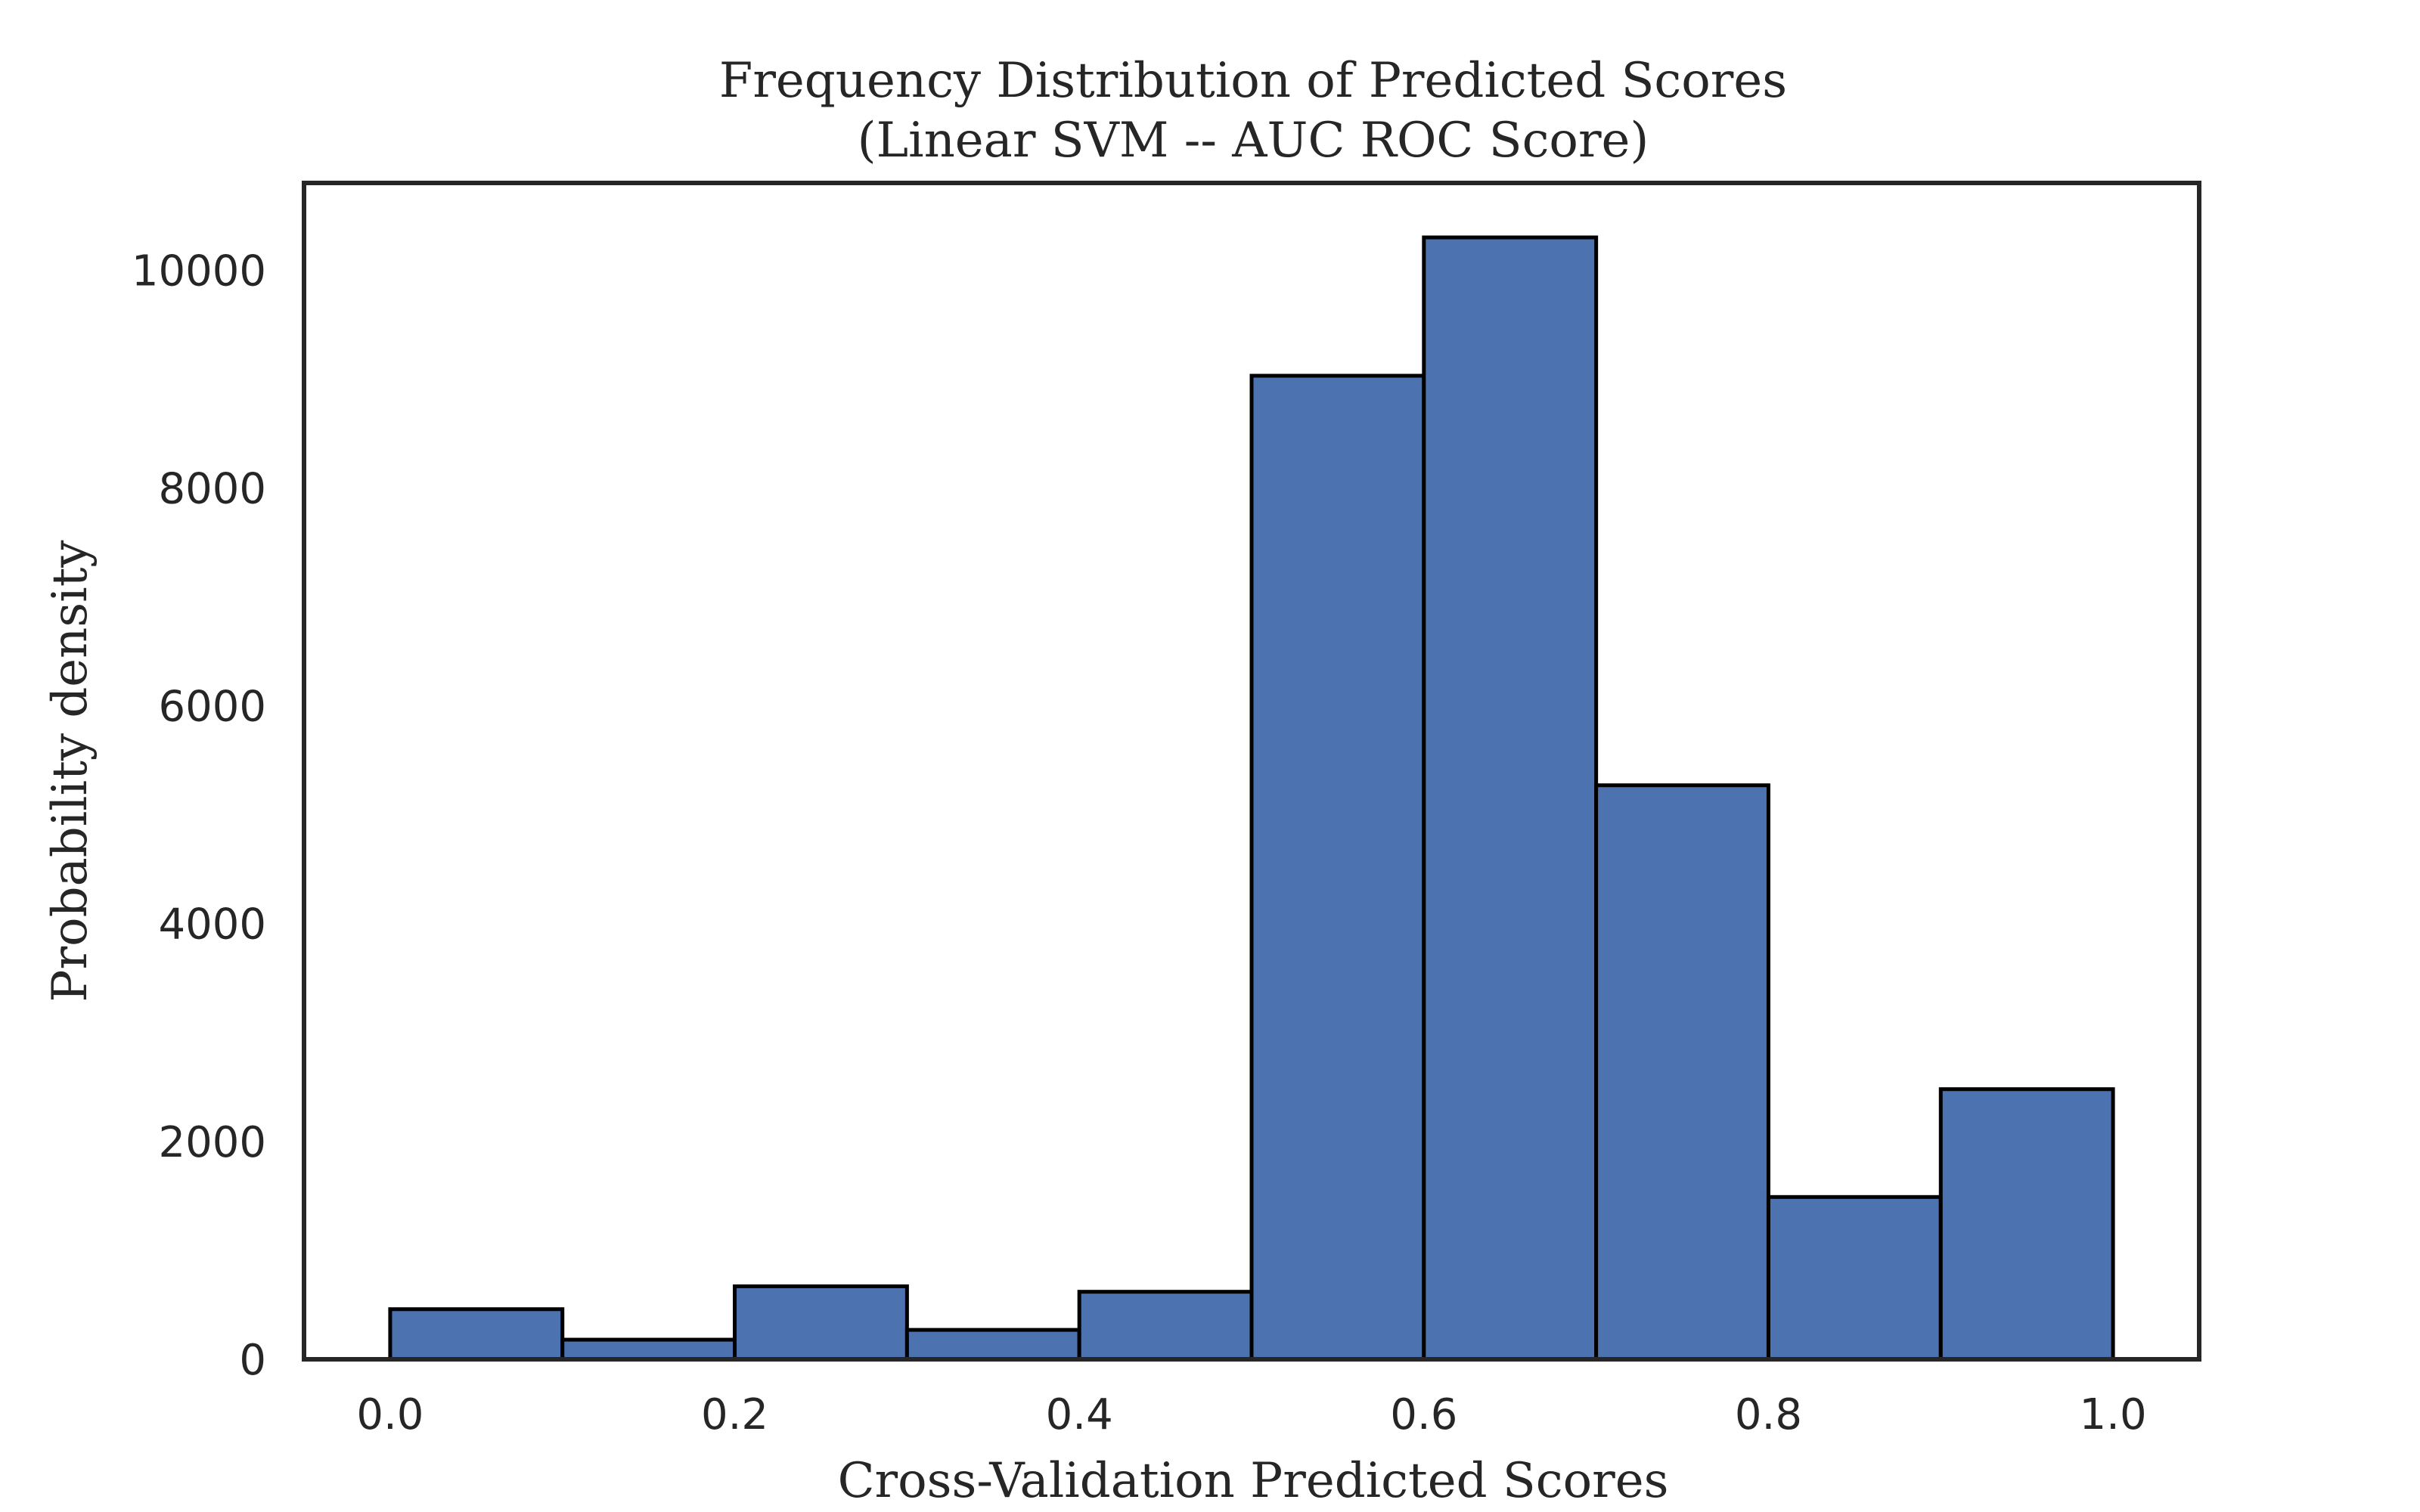 This screenshot has width=2420, height=1512. What do you see at coordinates (70, 771) in the screenshot?
I see `y-axis-label: Probability density` at bounding box center [70, 771].